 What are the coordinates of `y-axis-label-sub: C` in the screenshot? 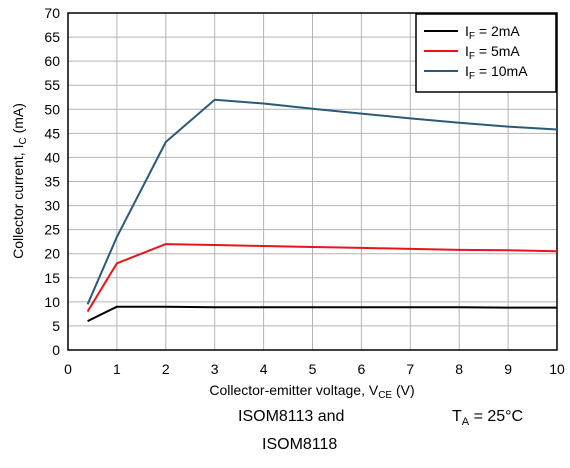 It's located at (23, 140).